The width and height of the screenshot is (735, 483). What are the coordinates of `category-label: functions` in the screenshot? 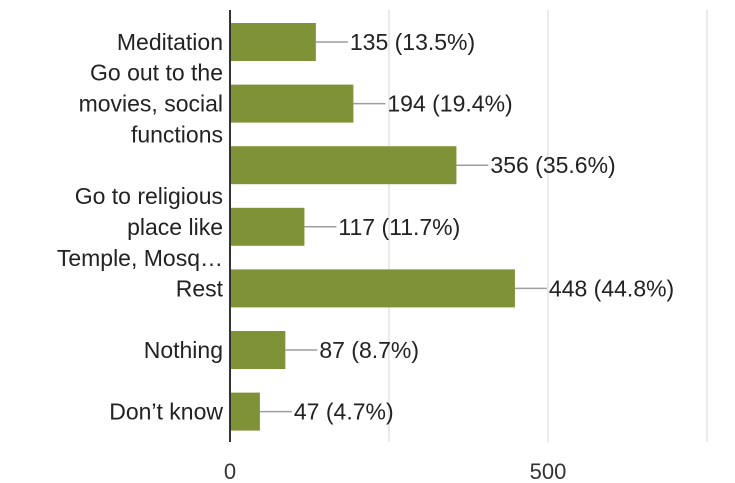 It's located at (177, 135).